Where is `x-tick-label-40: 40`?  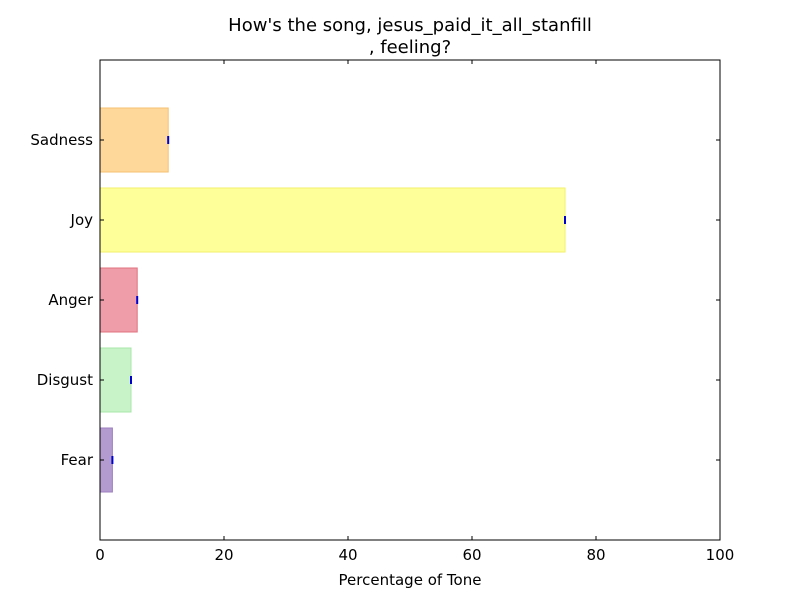
x-tick-label-40: 40 is located at coordinates (347, 555).